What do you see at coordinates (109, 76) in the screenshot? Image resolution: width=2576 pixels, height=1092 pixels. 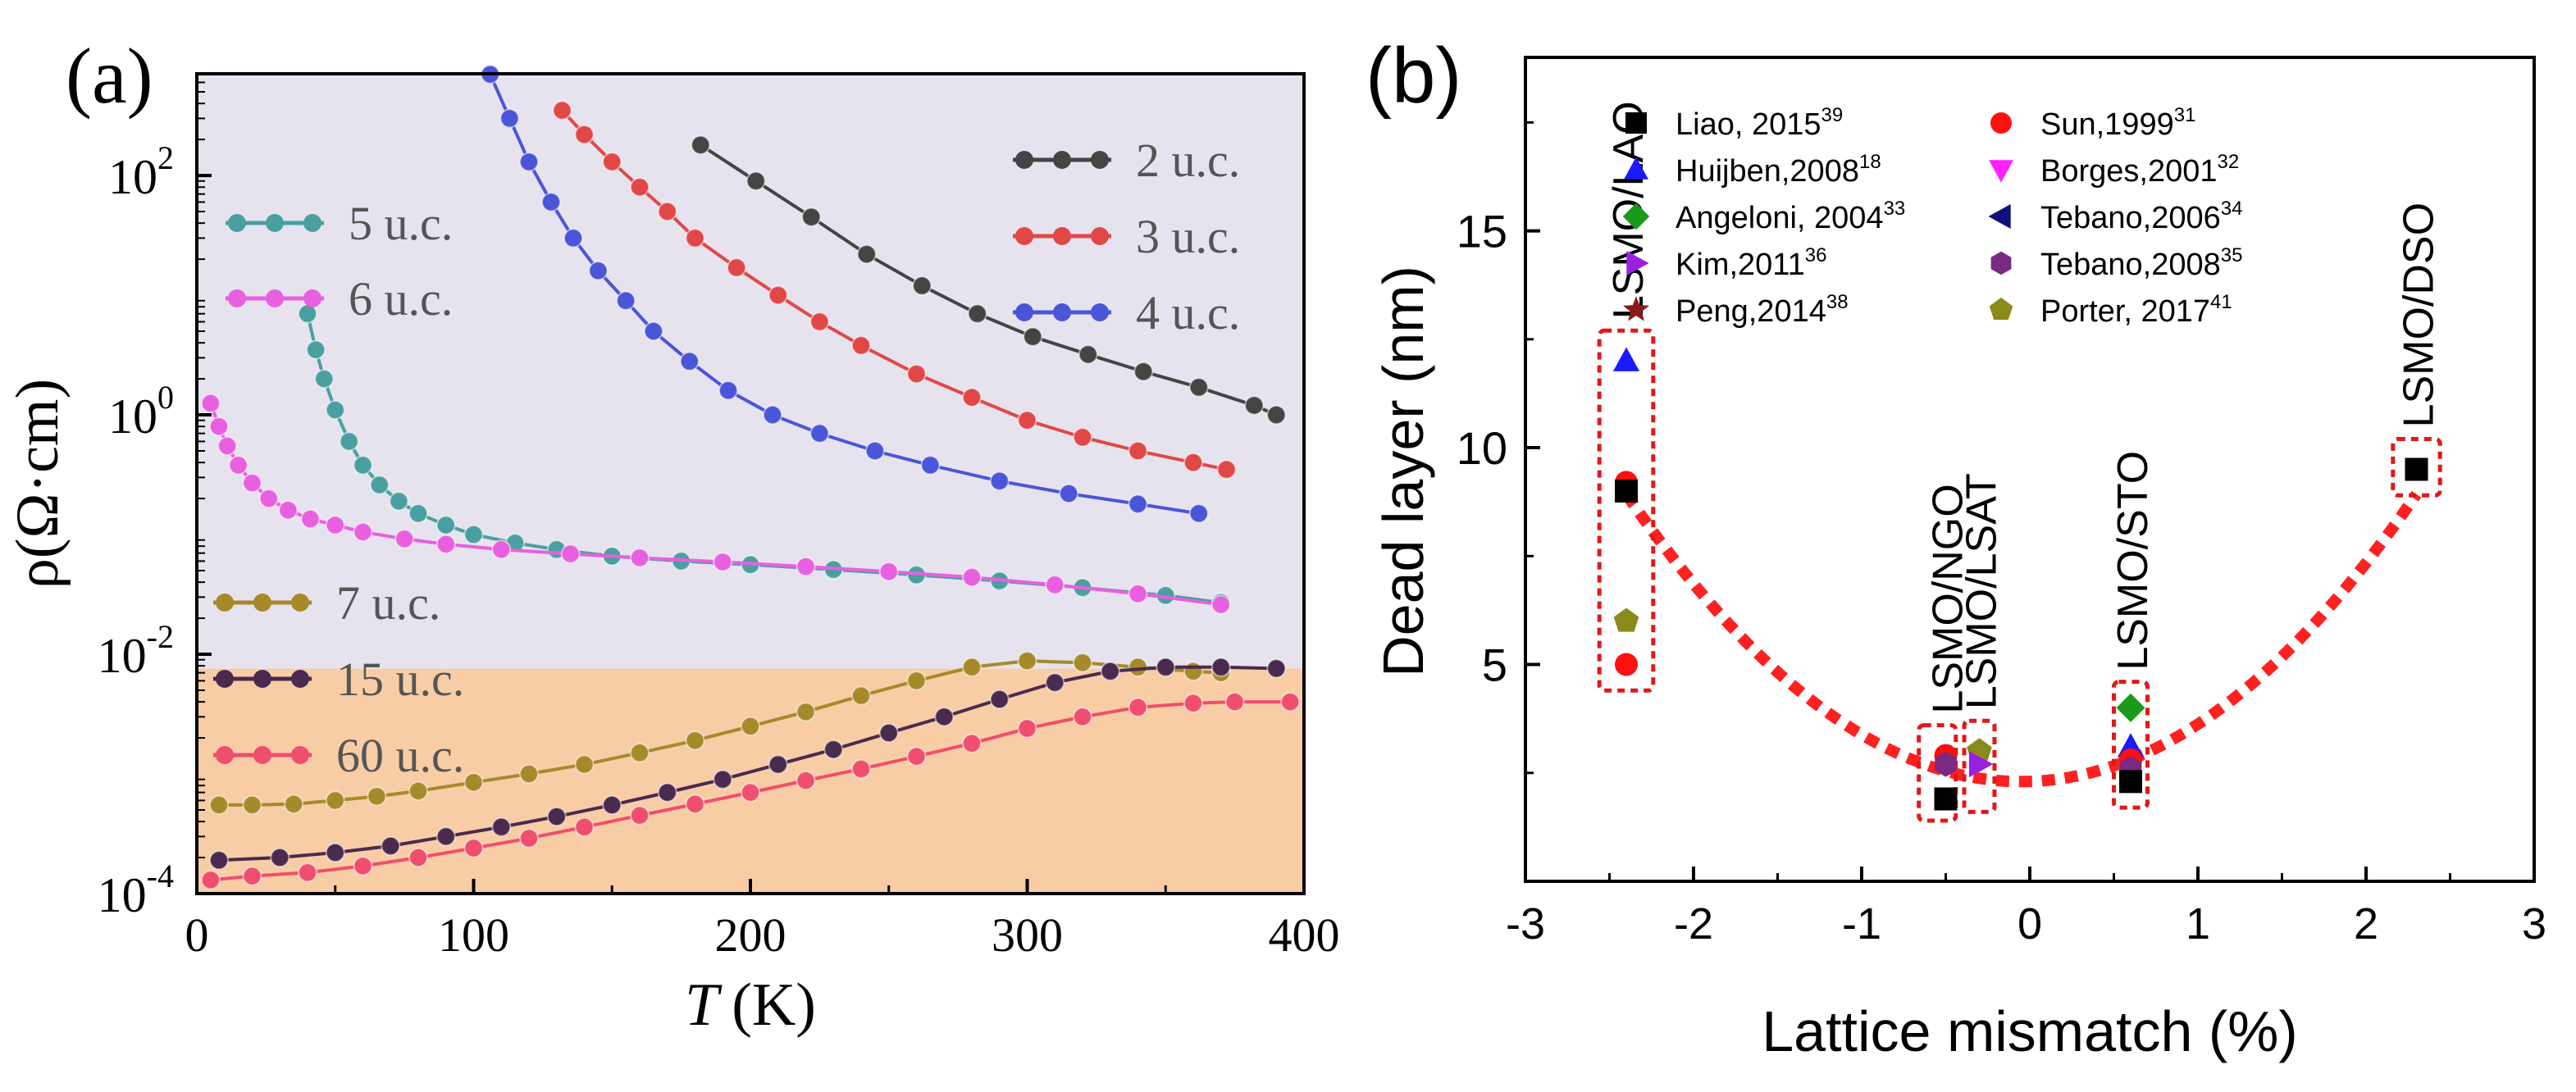 I see `panel-a-label: (a)` at bounding box center [109, 76].